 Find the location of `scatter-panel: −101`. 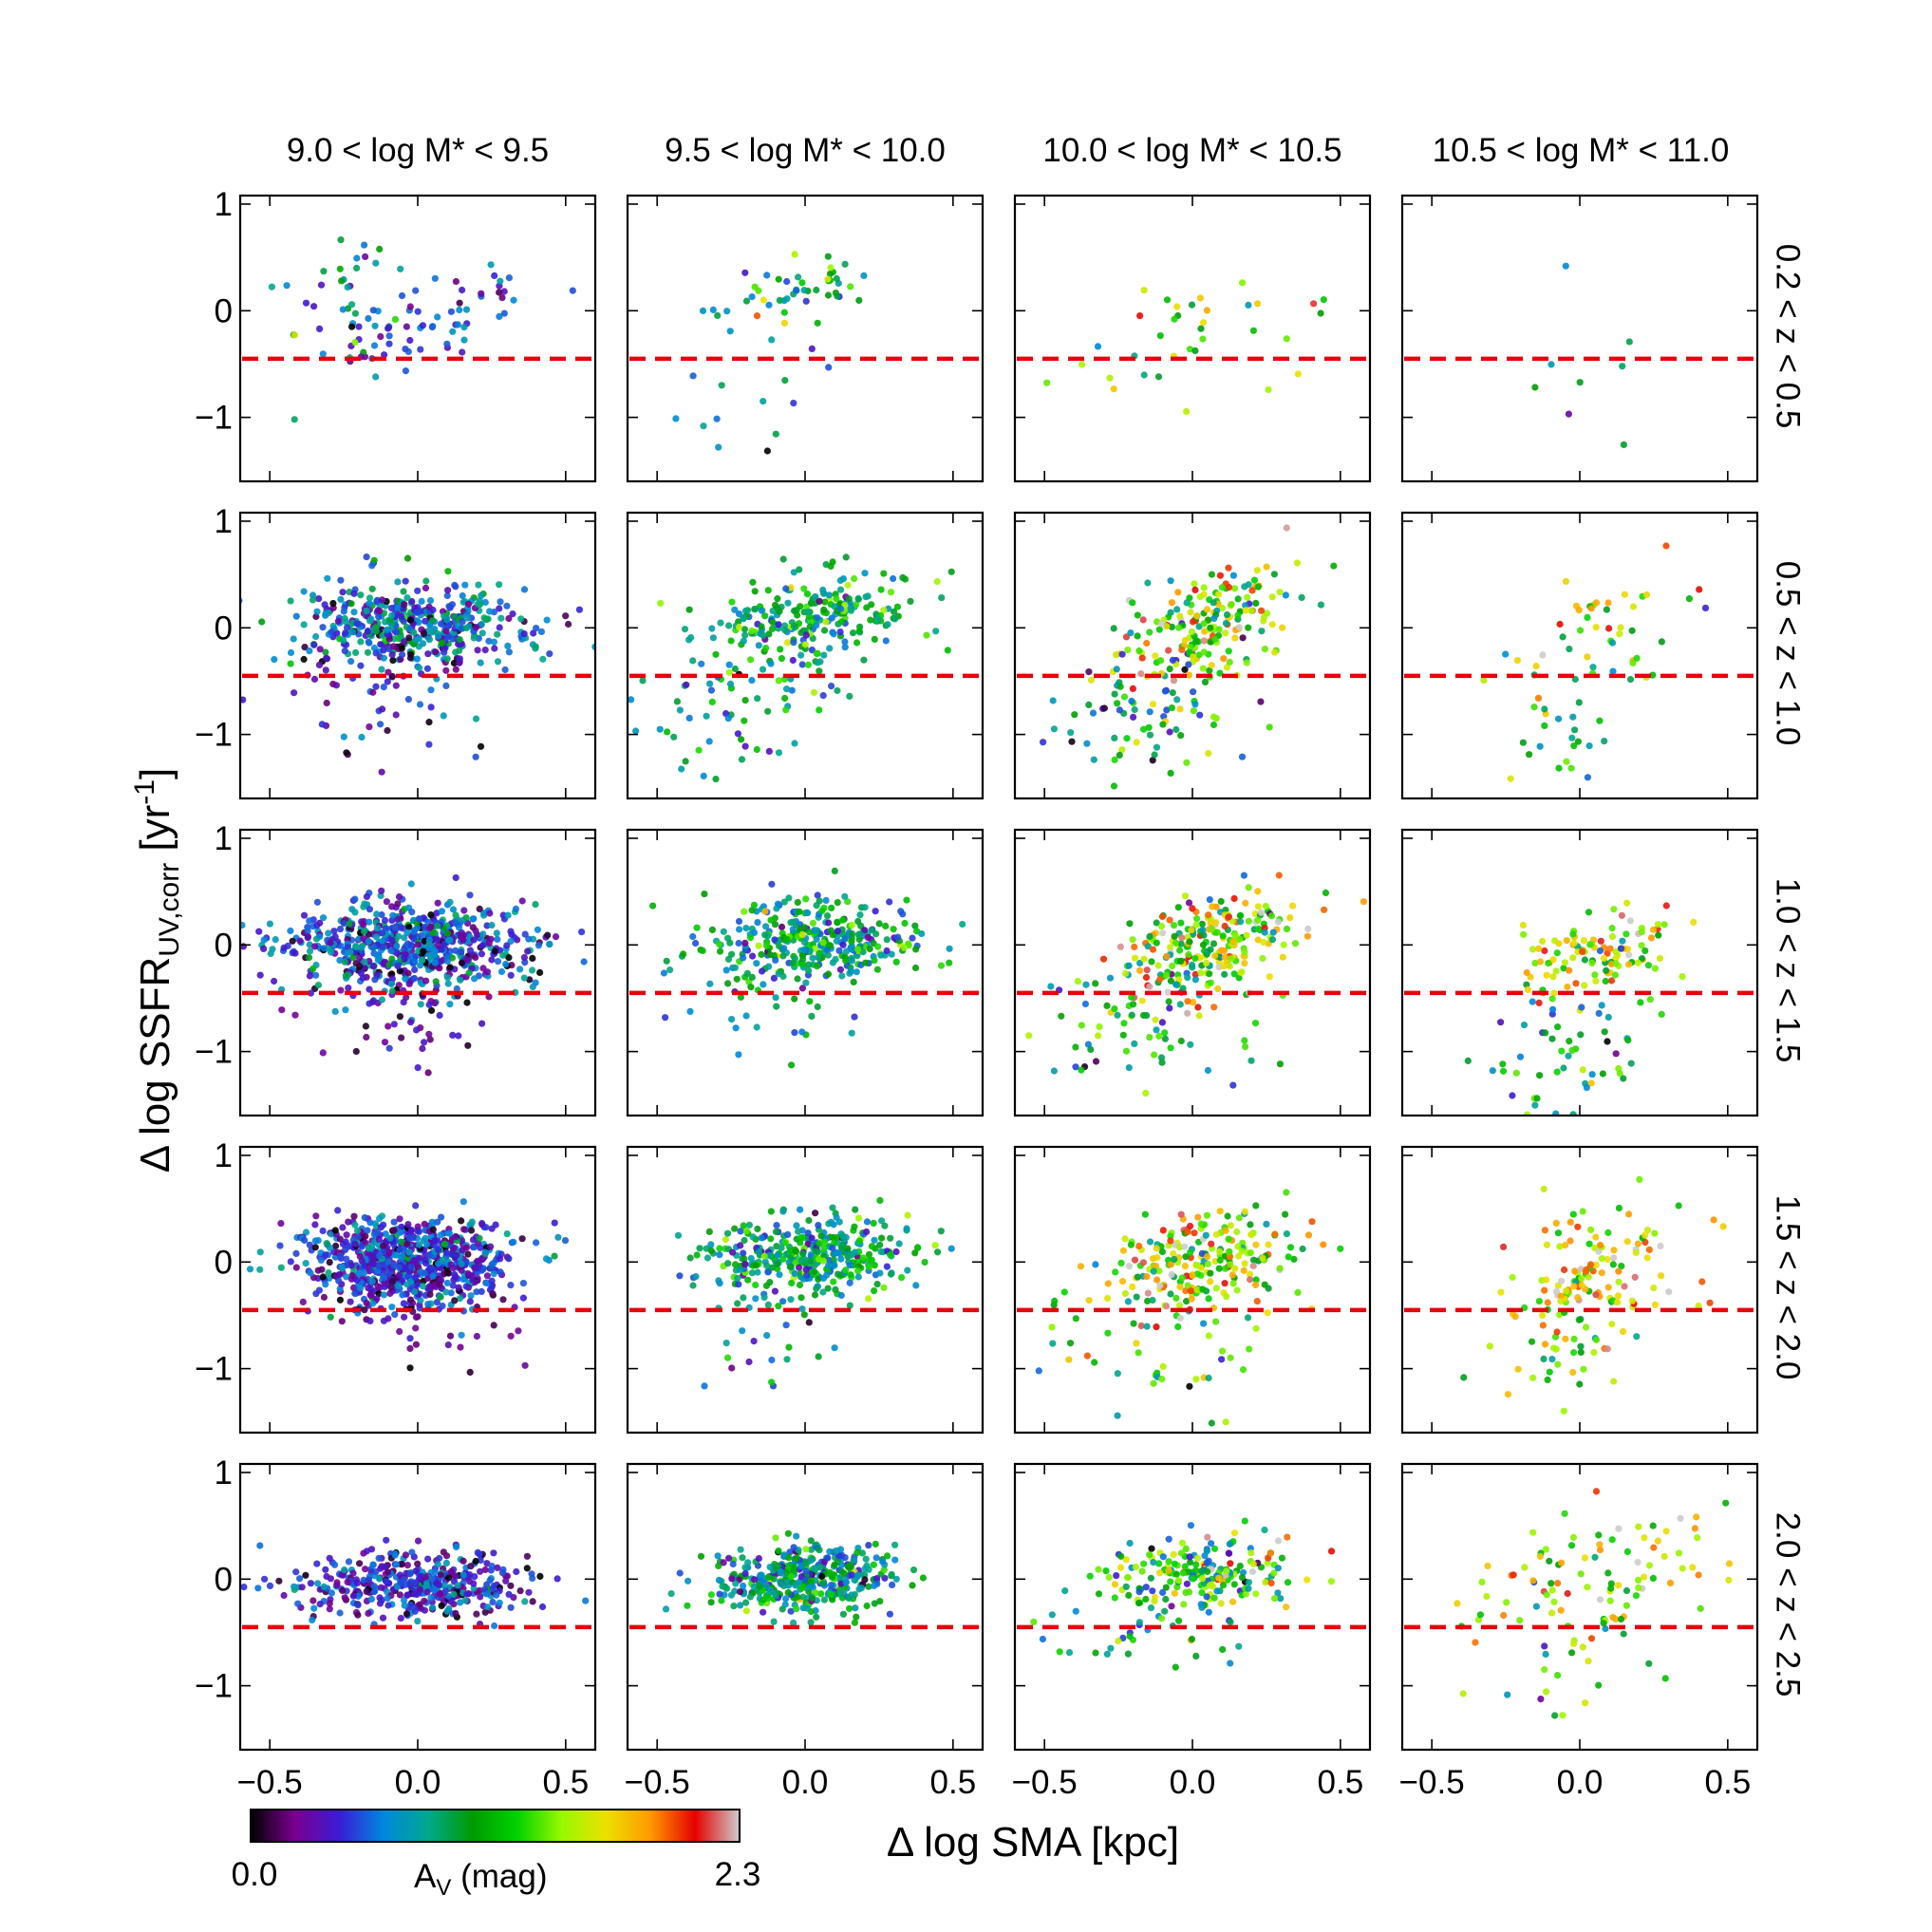

scatter-panel: −101 is located at coordinates (396, 1286).